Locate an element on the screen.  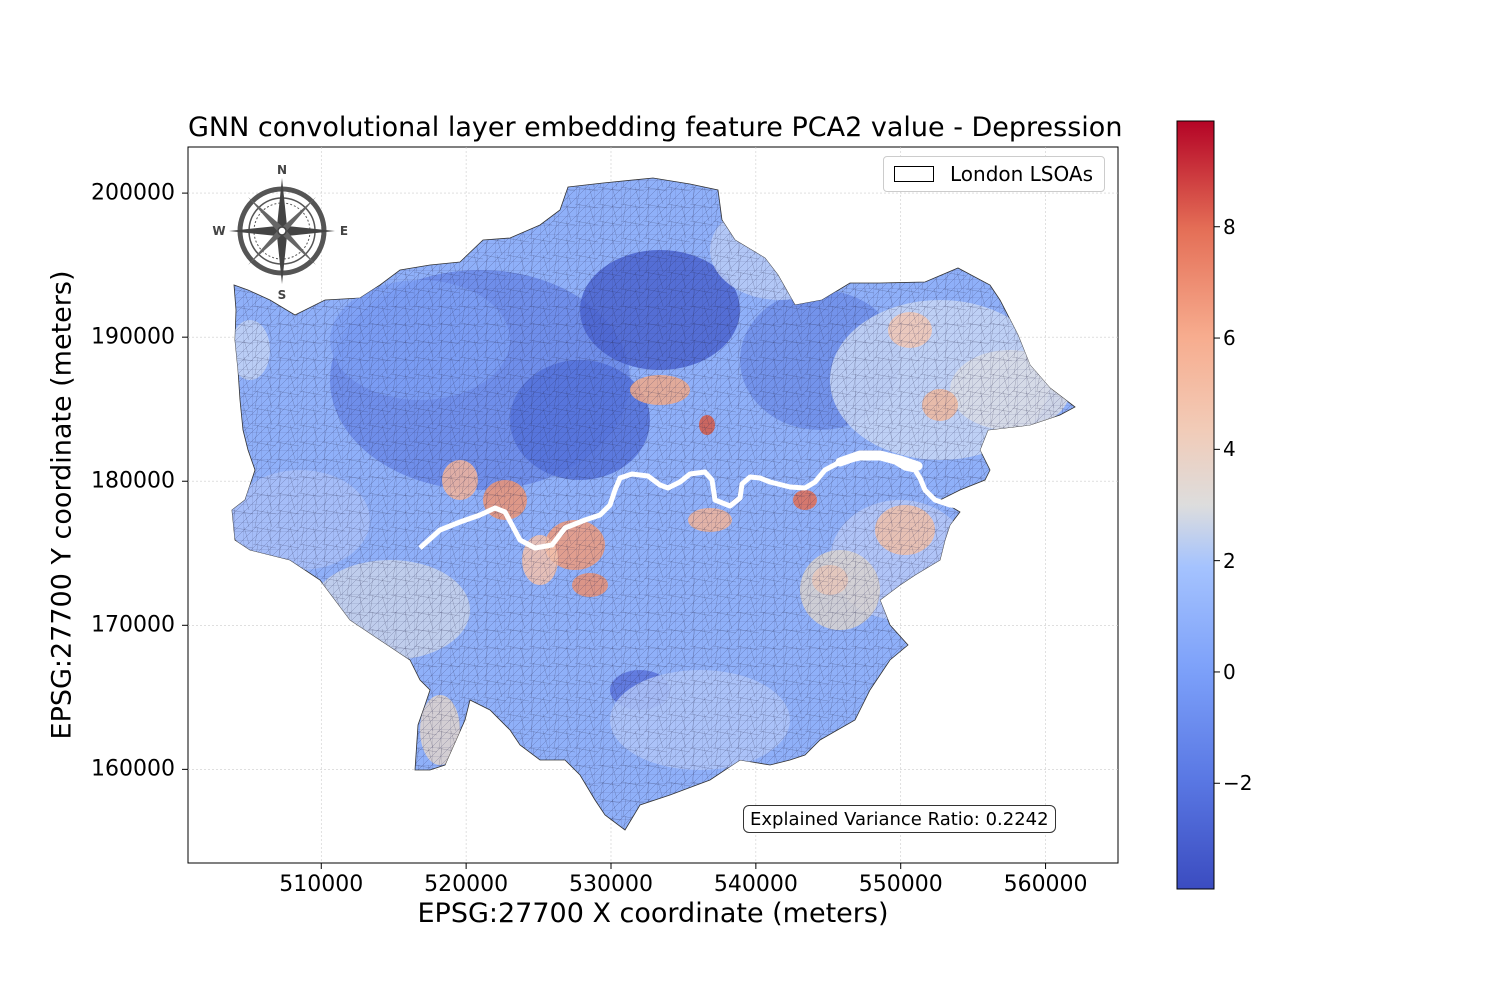
x-tick-label: 550000 is located at coordinates (900, 884).